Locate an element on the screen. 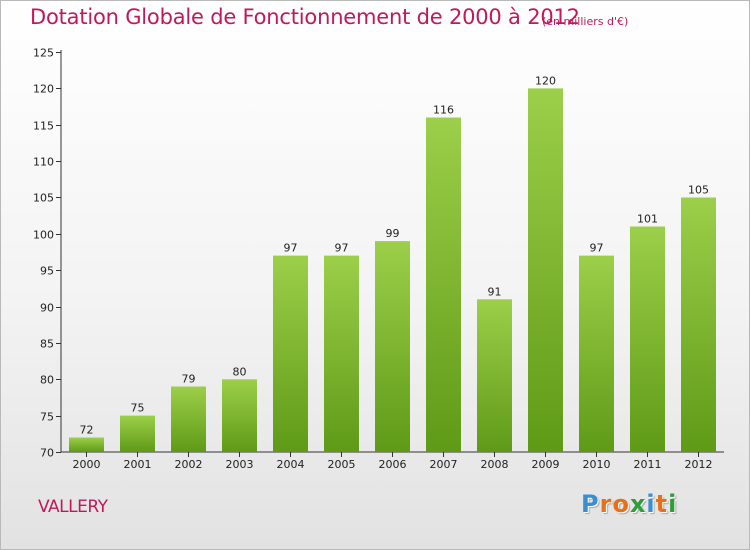 This screenshot has height=550, width=750. logo-letter: t is located at coordinates (662, 504).